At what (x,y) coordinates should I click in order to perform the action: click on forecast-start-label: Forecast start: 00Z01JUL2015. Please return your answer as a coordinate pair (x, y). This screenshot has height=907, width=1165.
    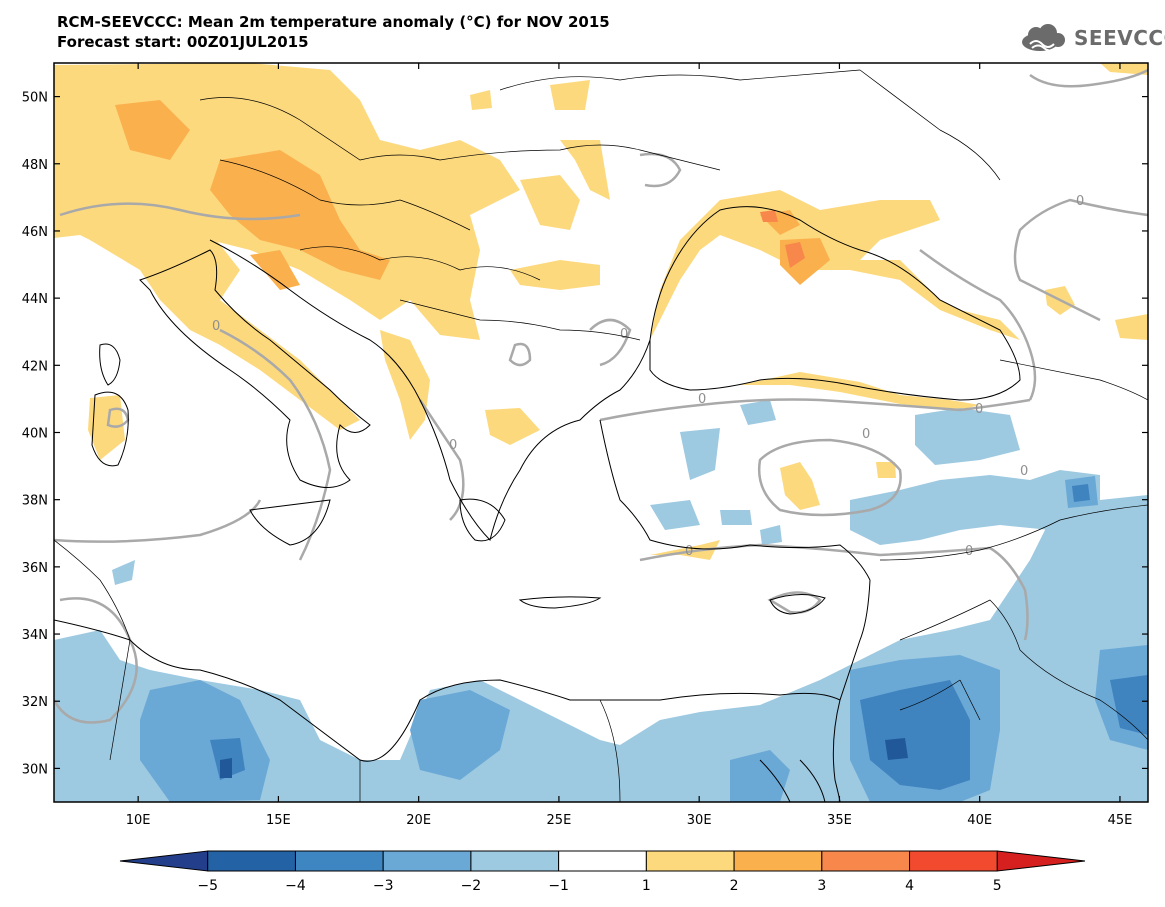
    Looking at the image, I should click on (183, 42).